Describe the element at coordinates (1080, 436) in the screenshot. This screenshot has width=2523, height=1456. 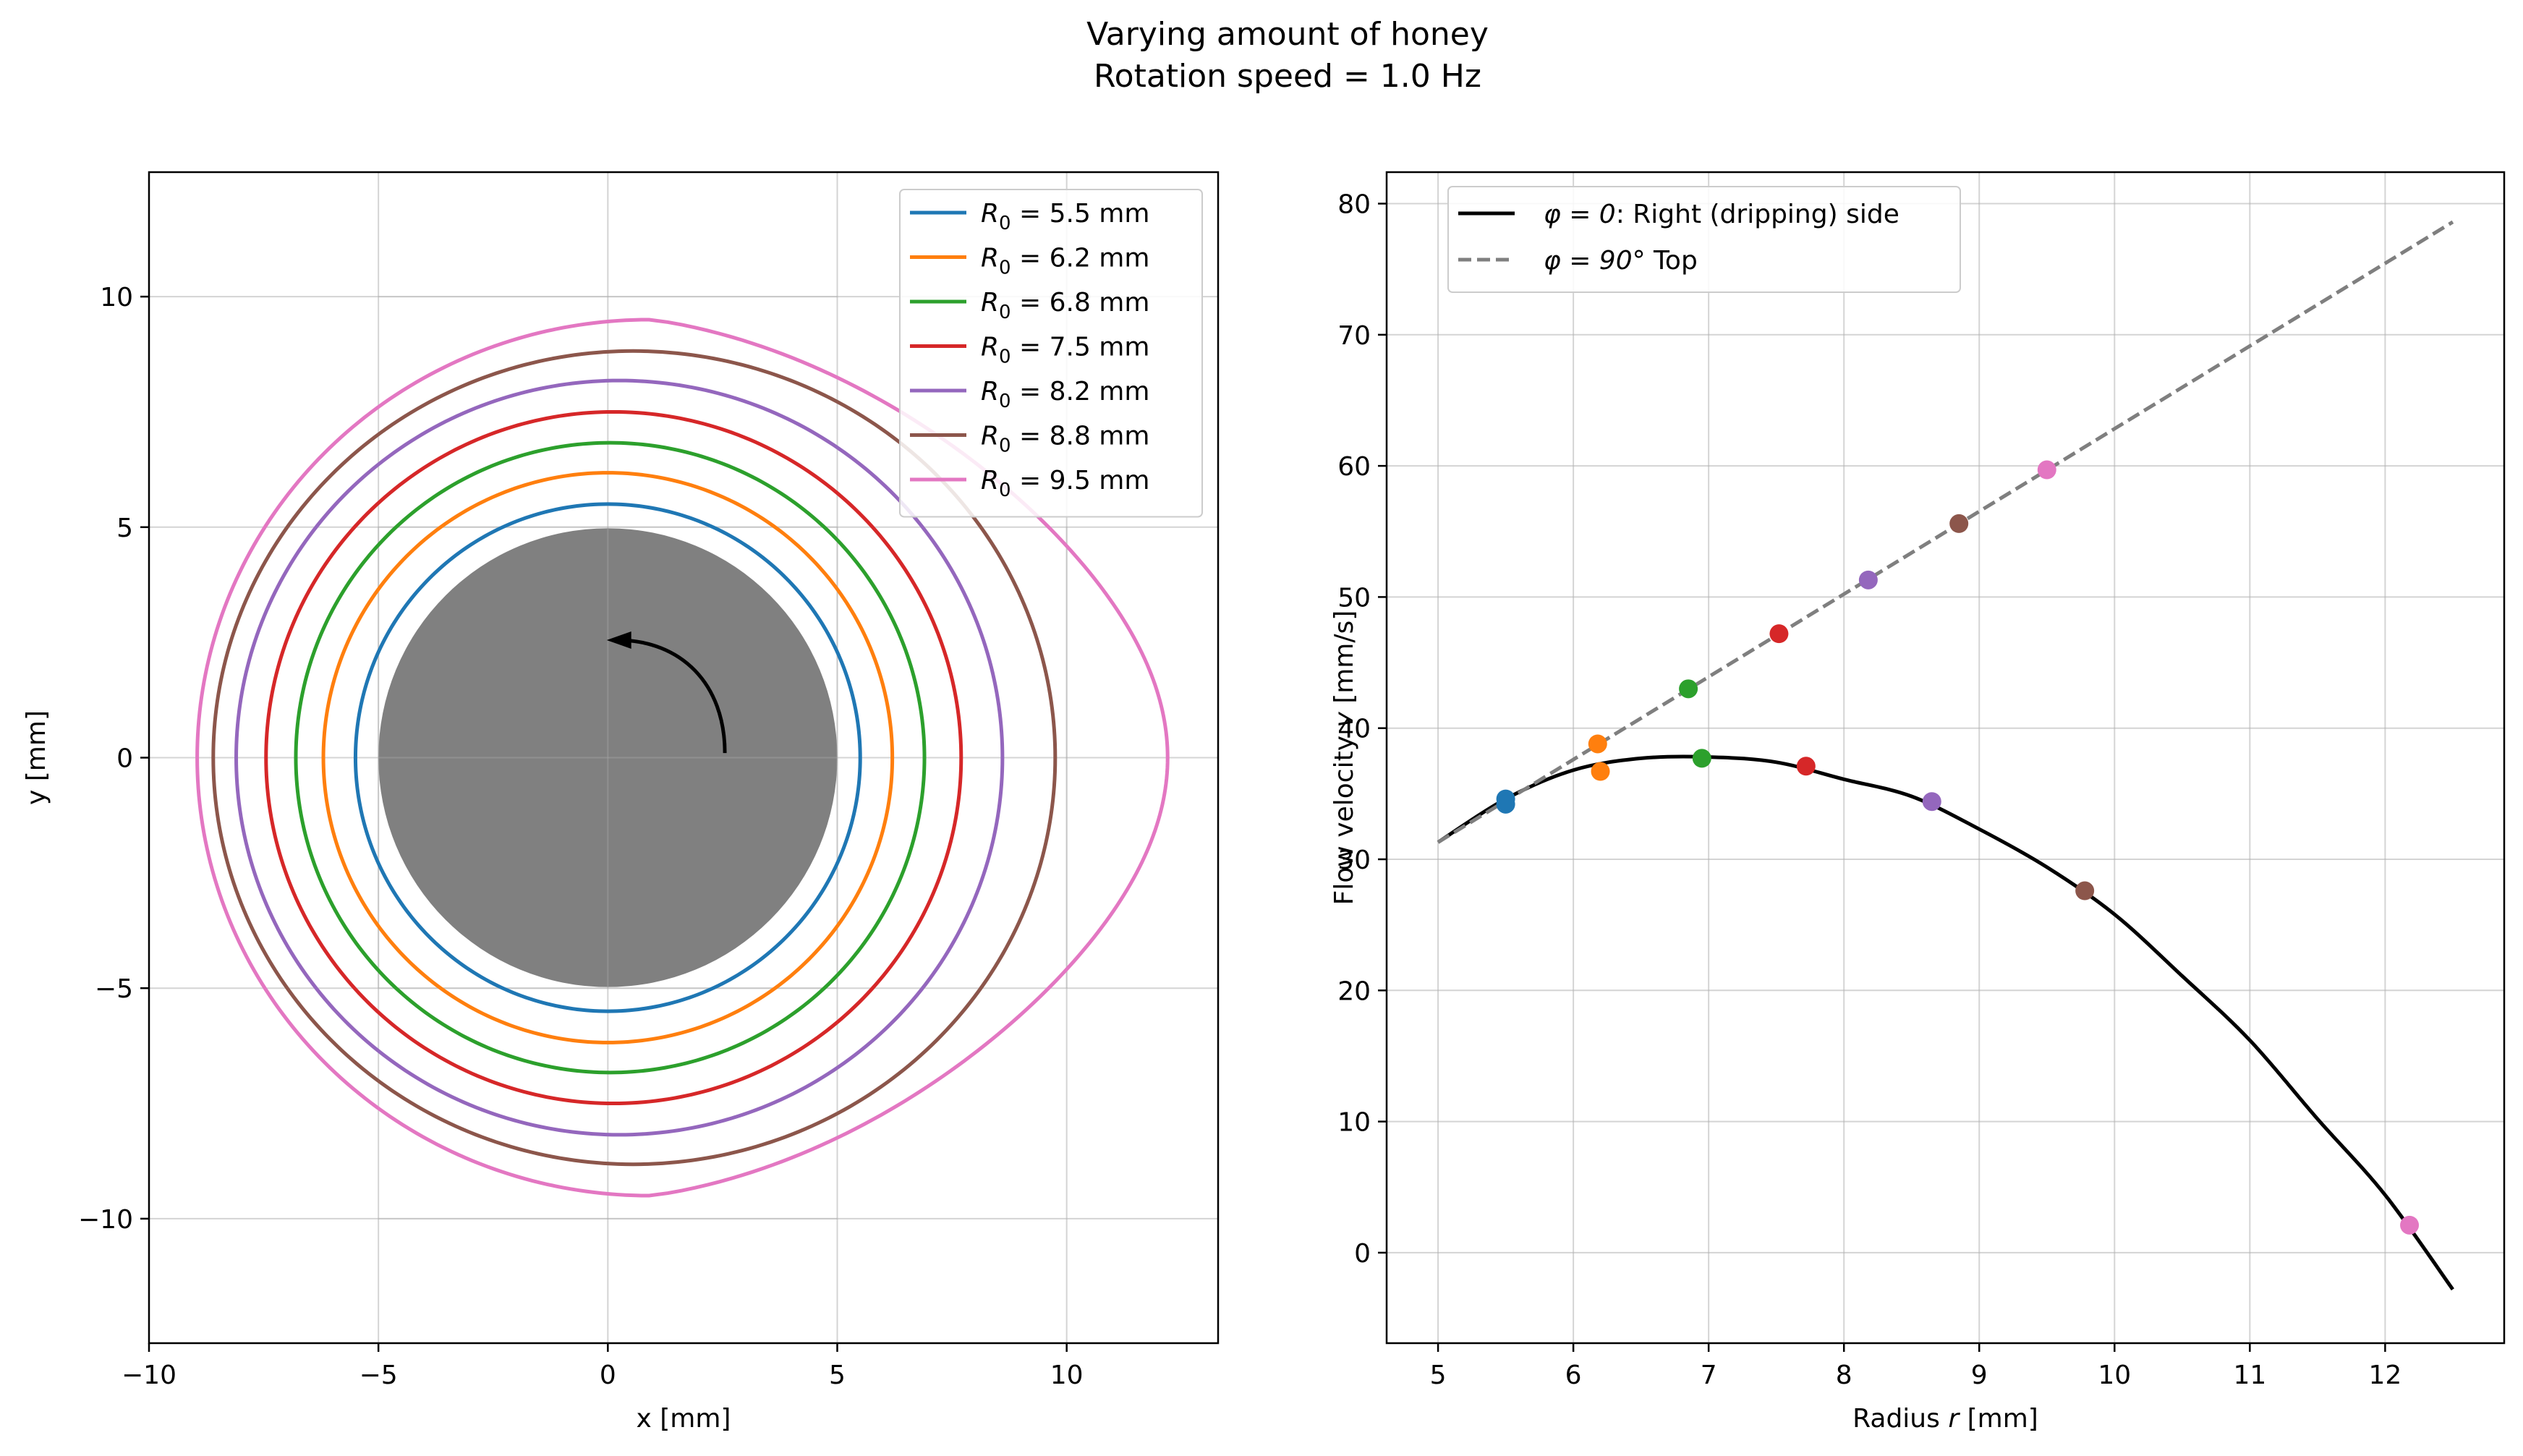
I see `left-legend-rest: = 8.8 mm` at that location.